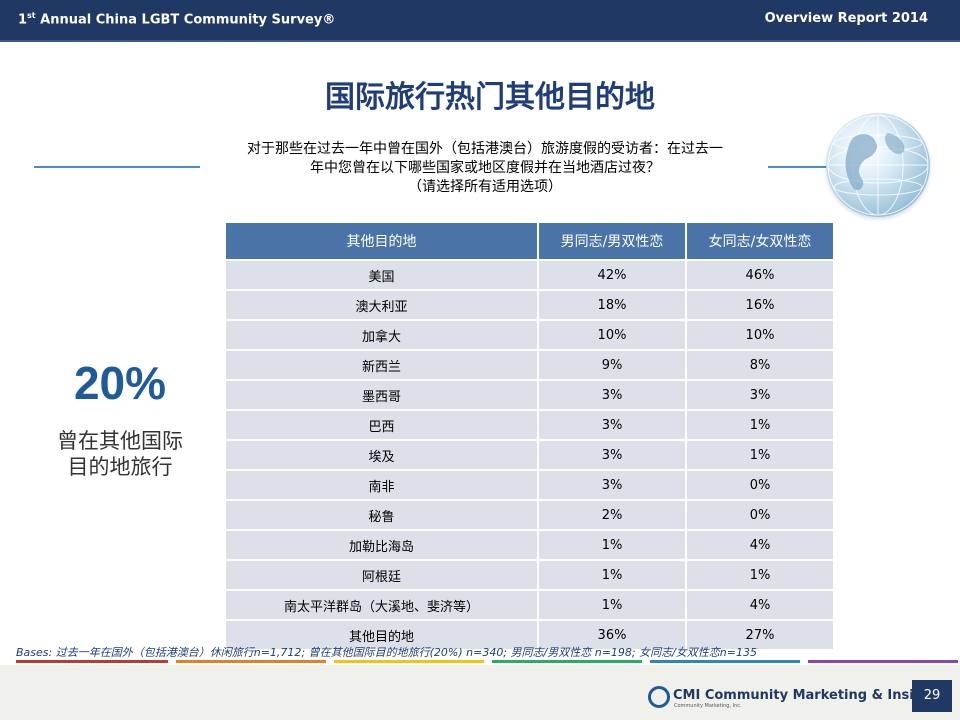 The width and height of the screenshot is (960, 720). I want to click on callout-line-1: 曾在其他国际, so click(120, 441).